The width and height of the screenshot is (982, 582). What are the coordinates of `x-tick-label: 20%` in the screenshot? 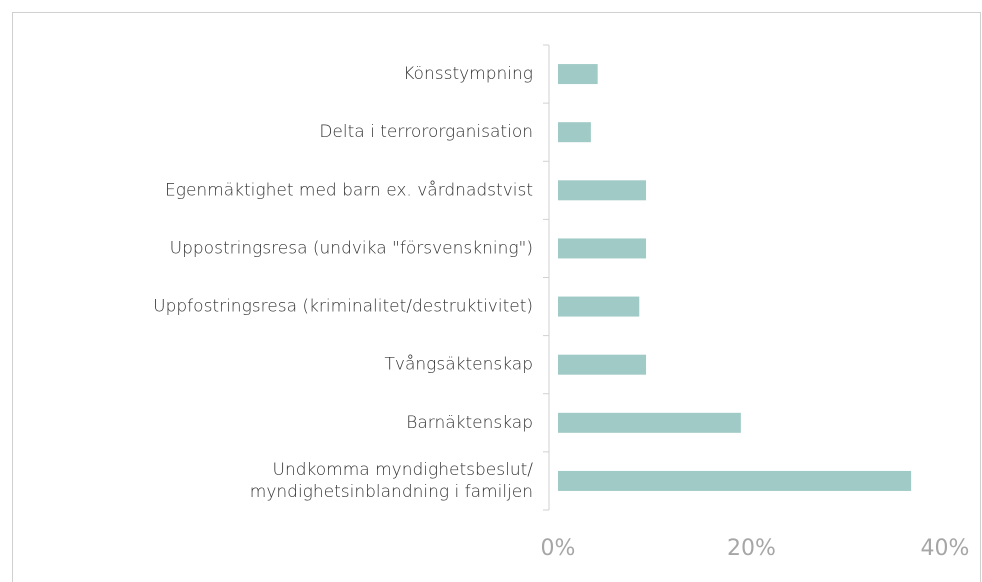 It's located at (751, 548).